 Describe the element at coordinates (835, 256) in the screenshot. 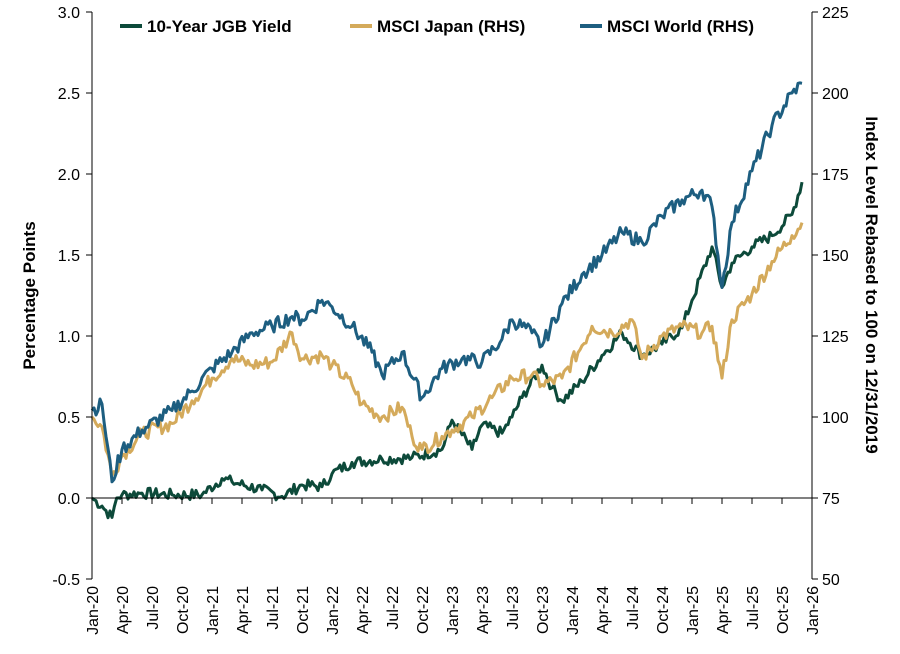

I see `y-right-tick-label: 150` at that location.